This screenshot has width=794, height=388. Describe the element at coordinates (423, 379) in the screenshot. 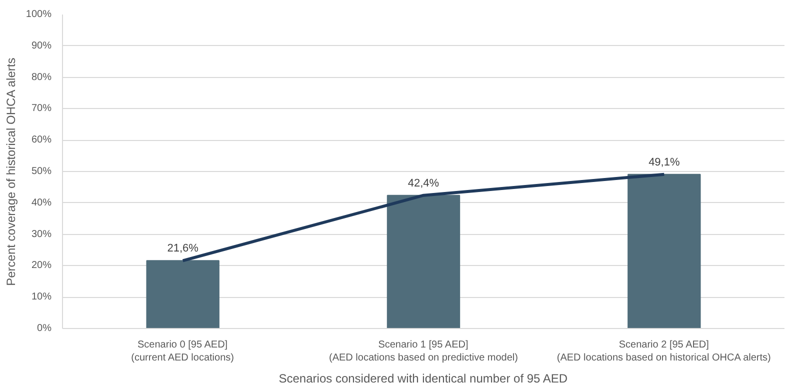

I see `x-axis-title: Scenarios considered with identical number of 95 AED` at that location.